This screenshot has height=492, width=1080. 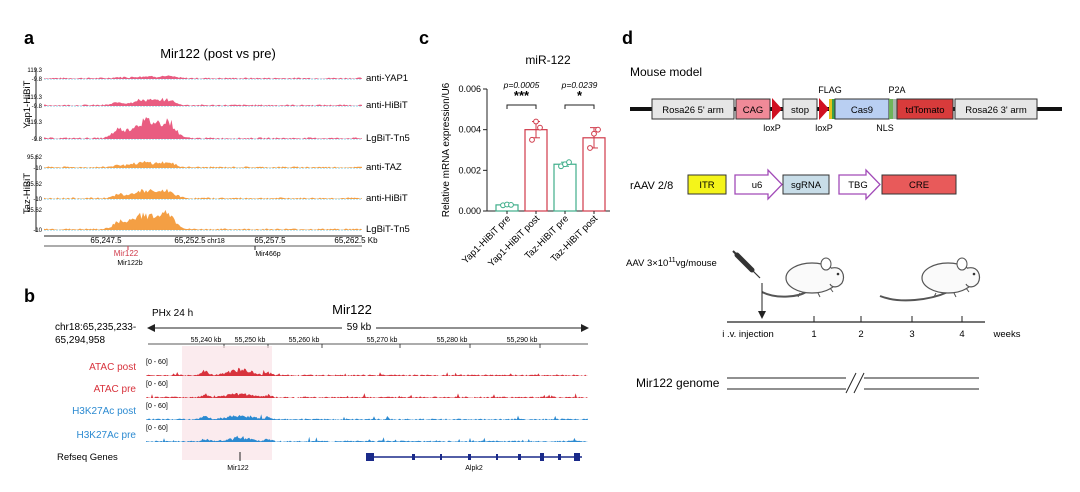 I want to click on dose-prefix: AAV 3×10, so click(x=647, y=263).